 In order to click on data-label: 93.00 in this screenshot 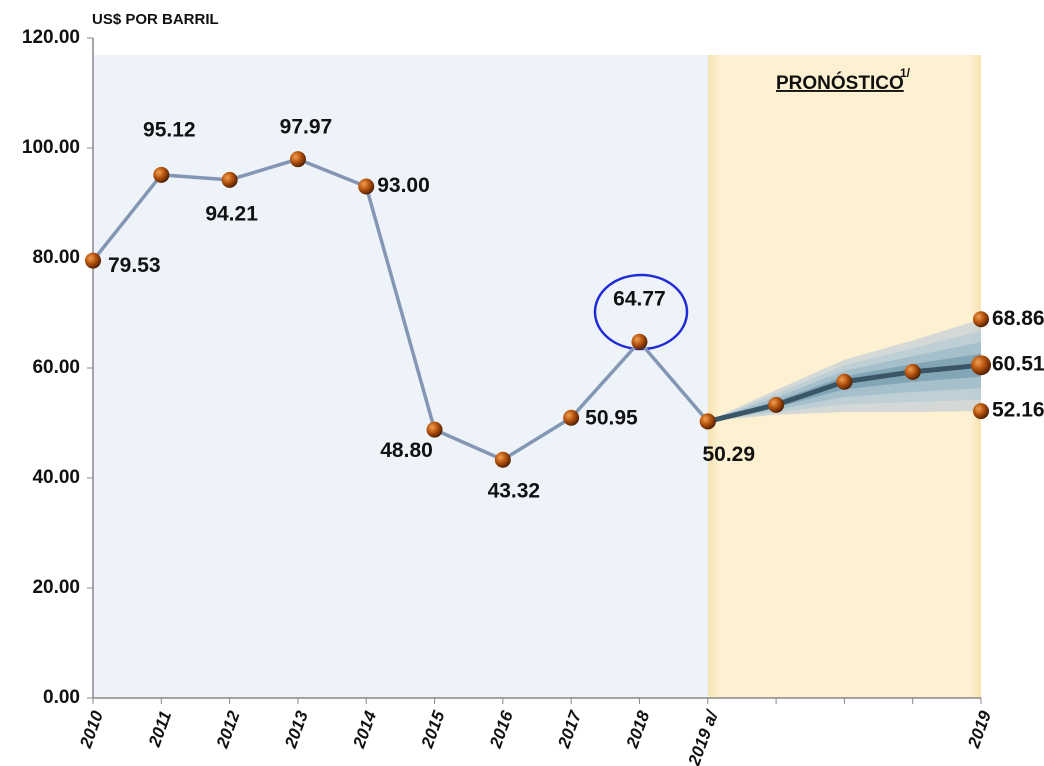, I will do `click(403, 185)`.